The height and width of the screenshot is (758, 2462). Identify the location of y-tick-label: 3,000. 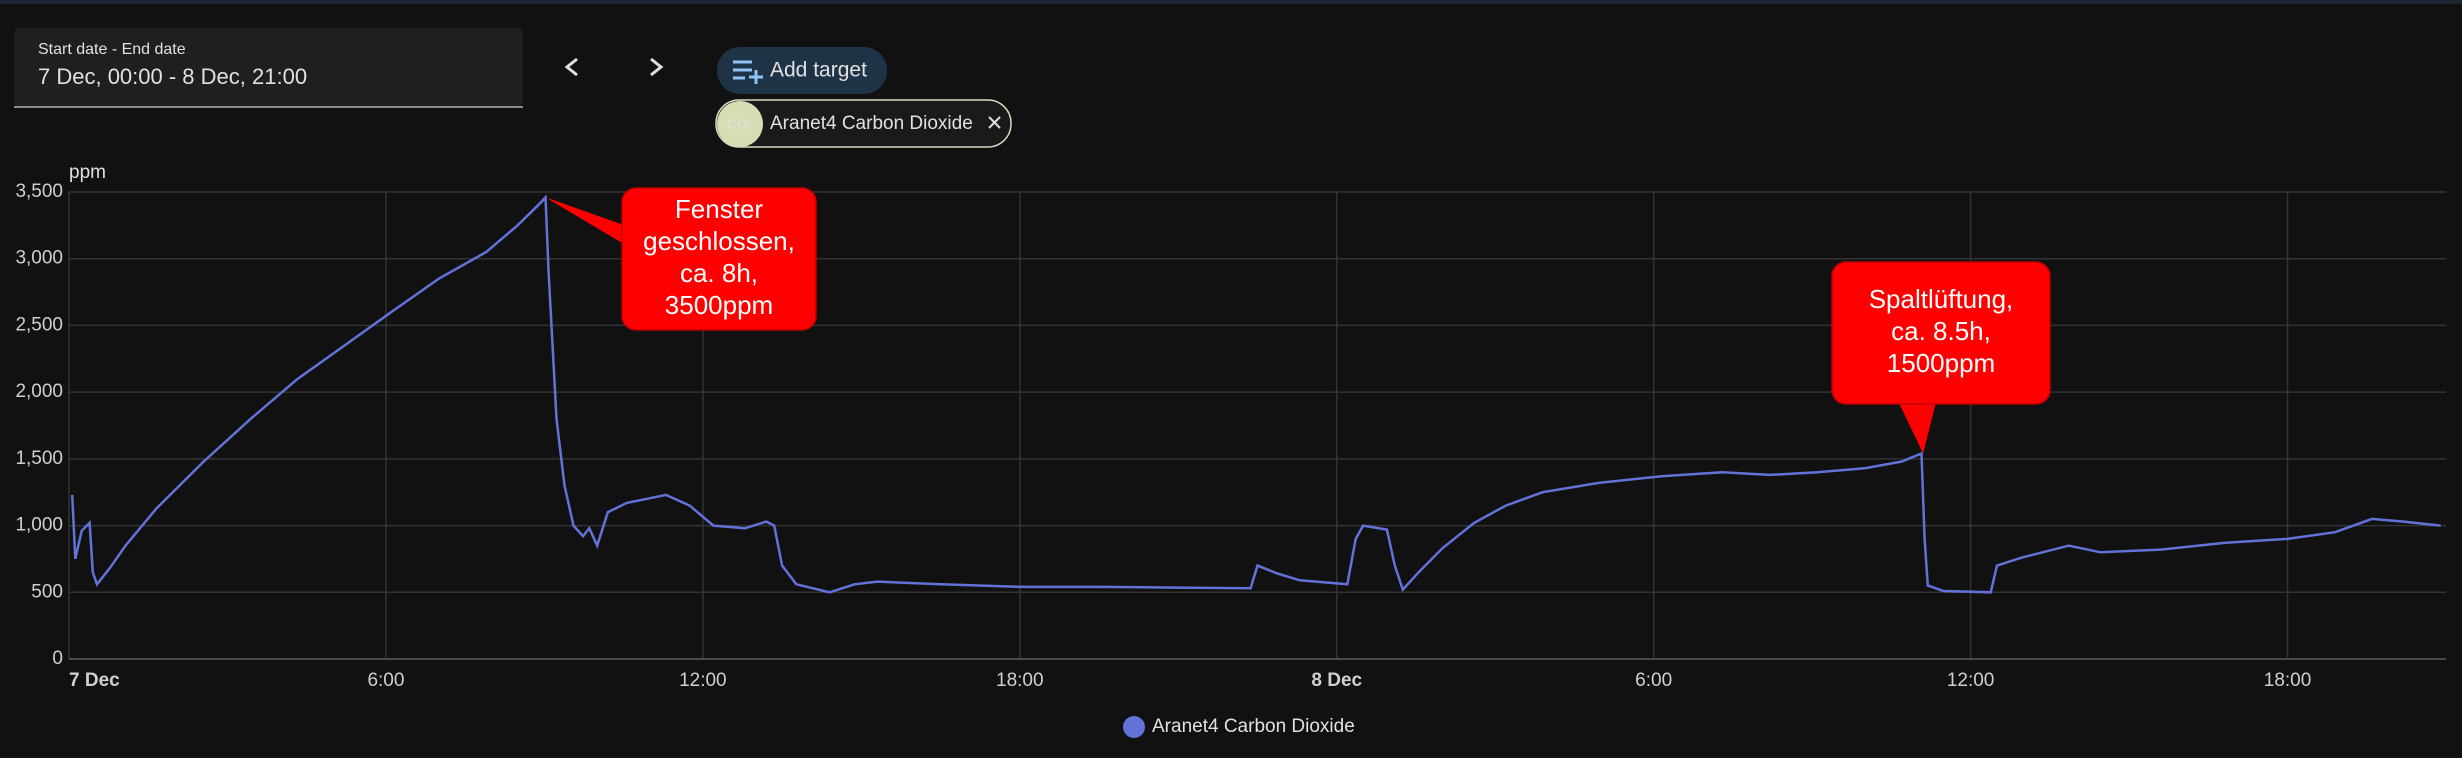
(39, 258).